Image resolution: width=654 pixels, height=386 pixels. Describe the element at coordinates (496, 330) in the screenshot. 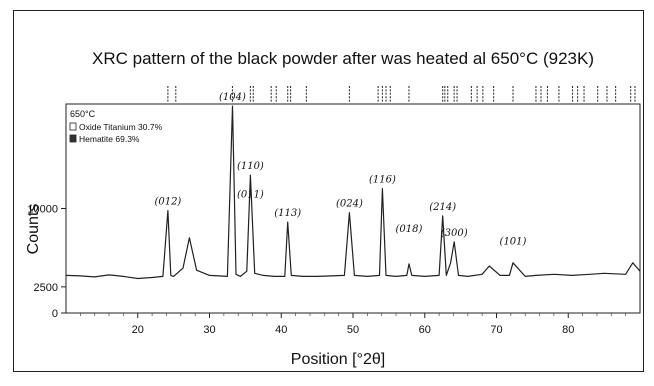

I see `x-tick-label: 70` at that location.